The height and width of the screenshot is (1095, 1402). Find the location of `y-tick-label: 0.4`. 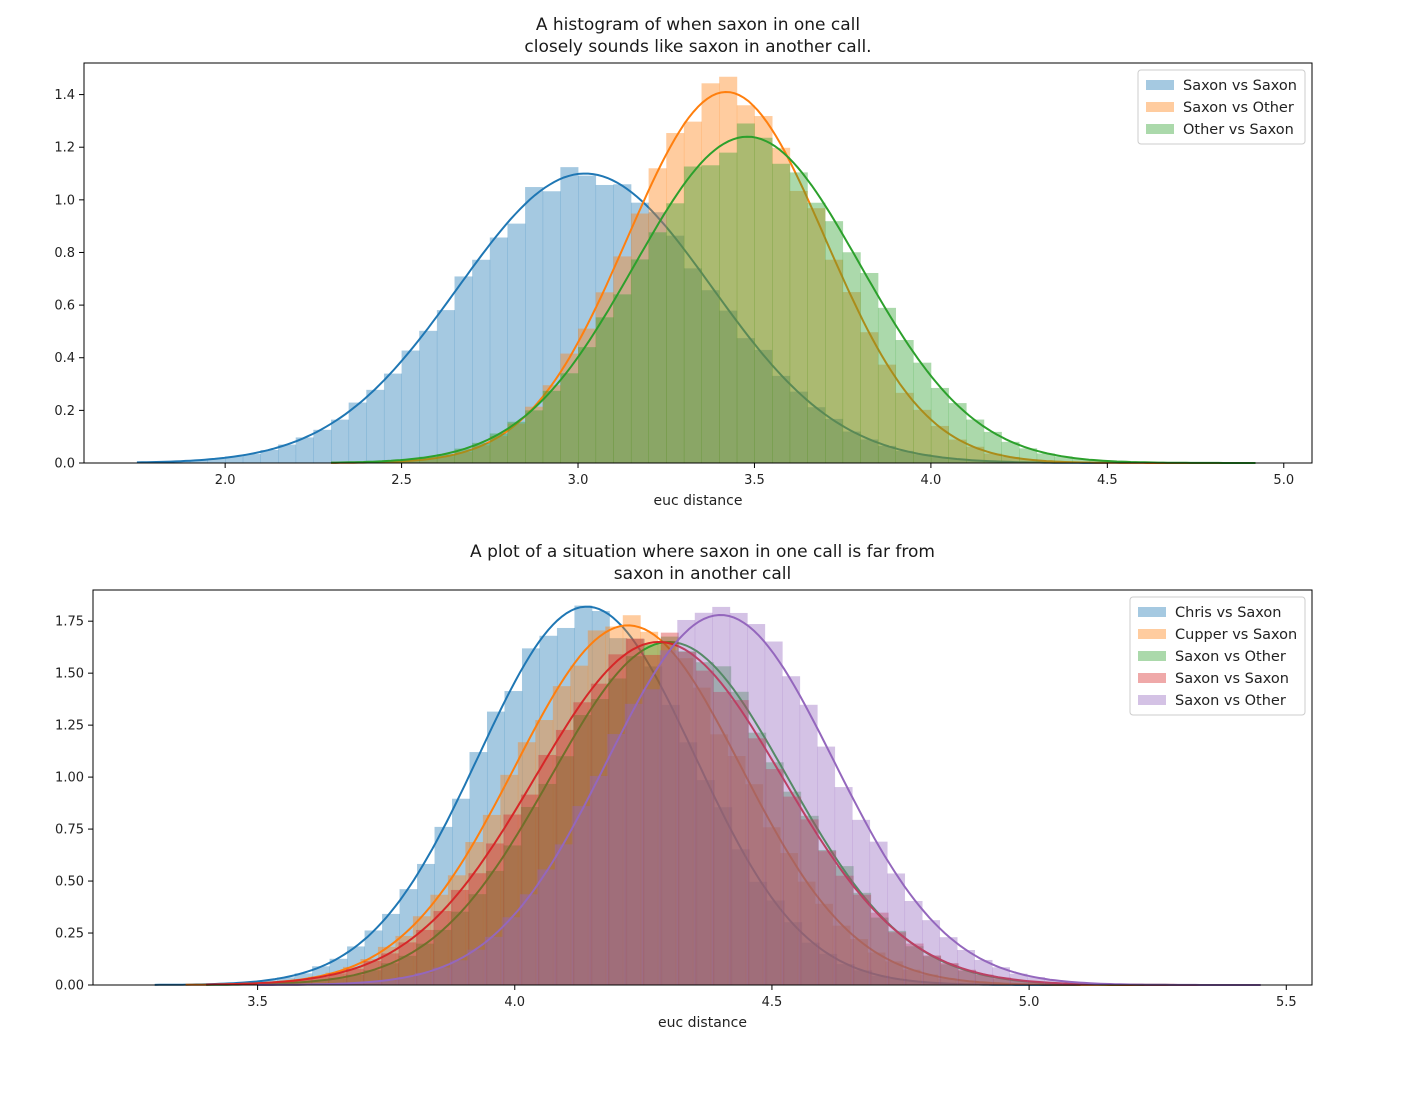

y-tick-label: 0.4 is located at coordinates (64, 358).